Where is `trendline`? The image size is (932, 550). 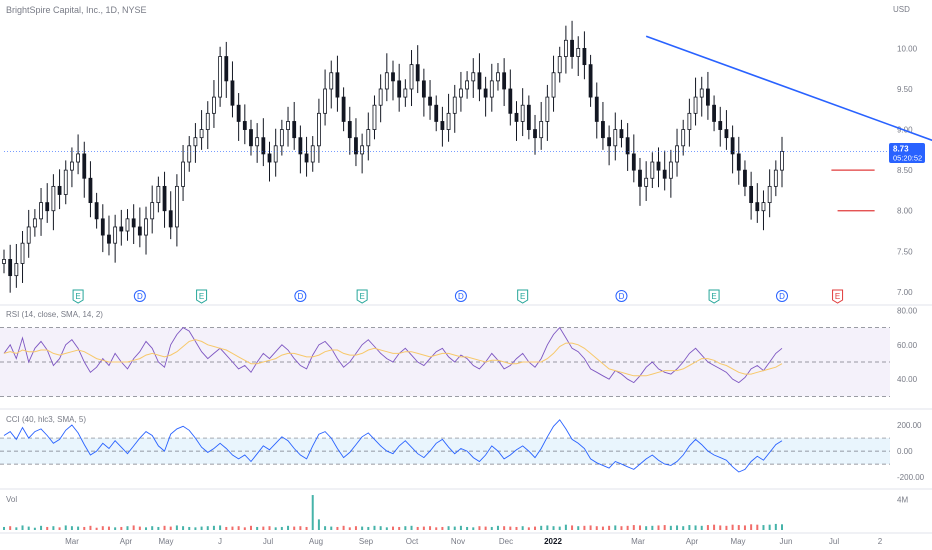
trendline is located at coordinates (788, 88).